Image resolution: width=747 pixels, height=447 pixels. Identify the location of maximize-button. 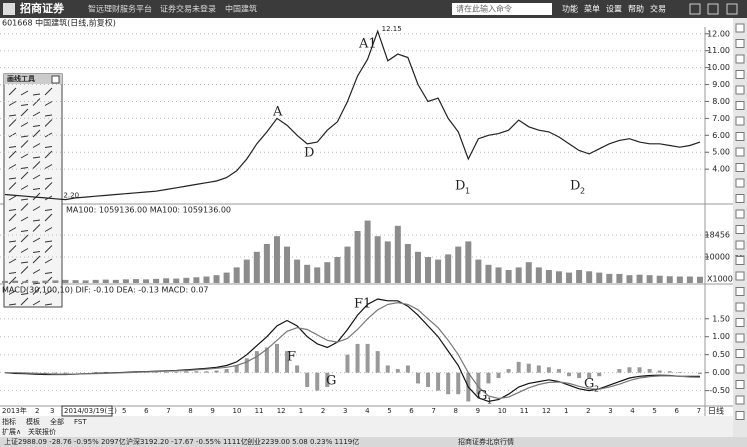
(713, 9).